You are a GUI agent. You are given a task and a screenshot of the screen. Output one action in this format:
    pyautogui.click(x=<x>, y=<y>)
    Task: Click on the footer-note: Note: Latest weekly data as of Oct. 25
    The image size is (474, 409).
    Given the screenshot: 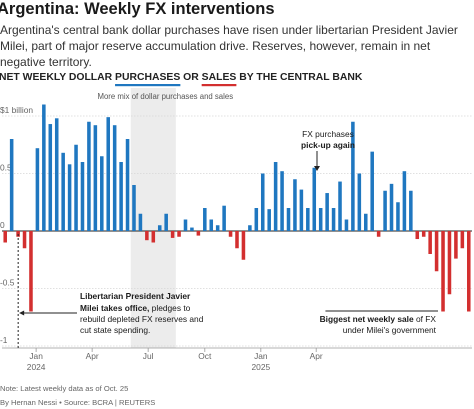 What is the action you would take?
    pyautogui.click(x=64, y=388)
    